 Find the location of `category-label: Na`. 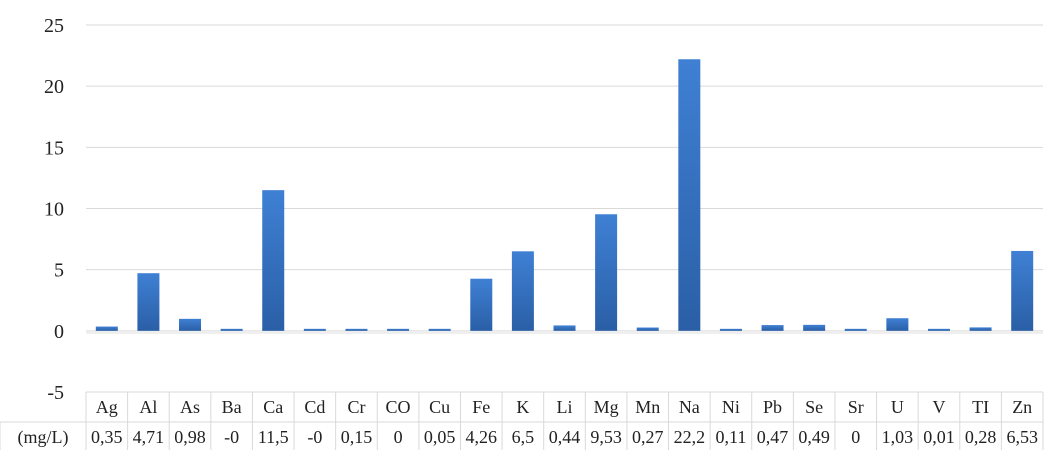

category-label: Na is located at coordinates (689, 407).